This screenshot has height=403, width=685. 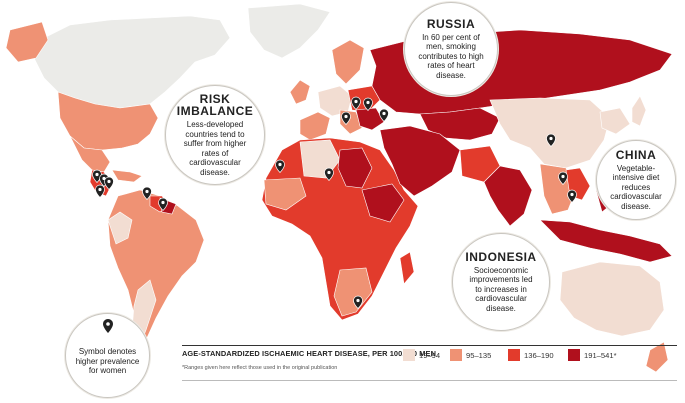 I want to click on legend-item-1: 19–94, so click(x=421, y=355).